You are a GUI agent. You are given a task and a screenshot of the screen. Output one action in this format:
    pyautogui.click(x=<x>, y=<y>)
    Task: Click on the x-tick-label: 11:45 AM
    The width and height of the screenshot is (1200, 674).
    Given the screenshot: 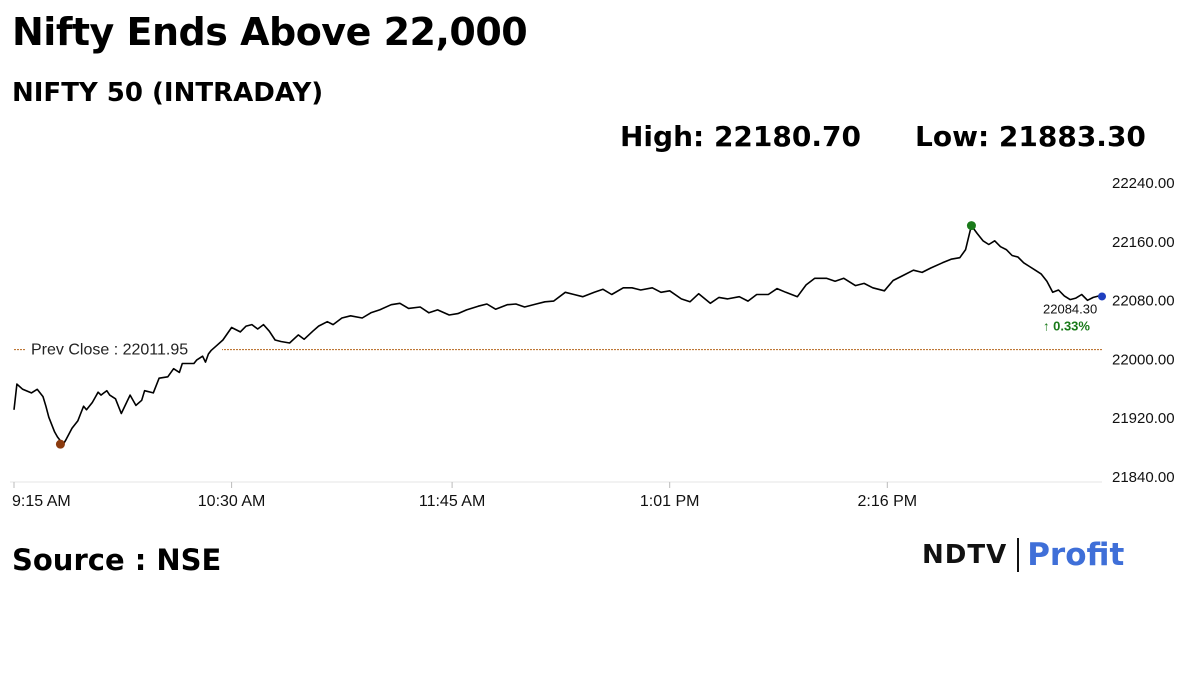 What is the action you would take?
    pyautogui.click(x=452, y=501)
    